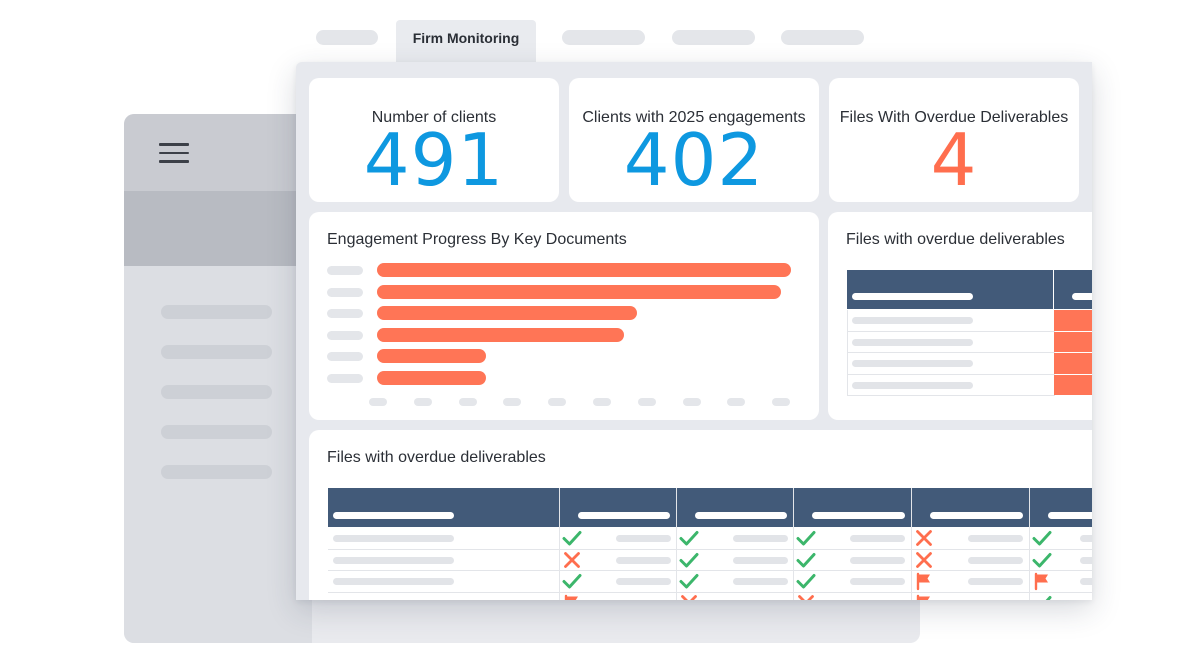 This screenshot has width=1200, height=660. I want to click on chart-title: Engagement Progress By Key Documents, so click(477, 239).